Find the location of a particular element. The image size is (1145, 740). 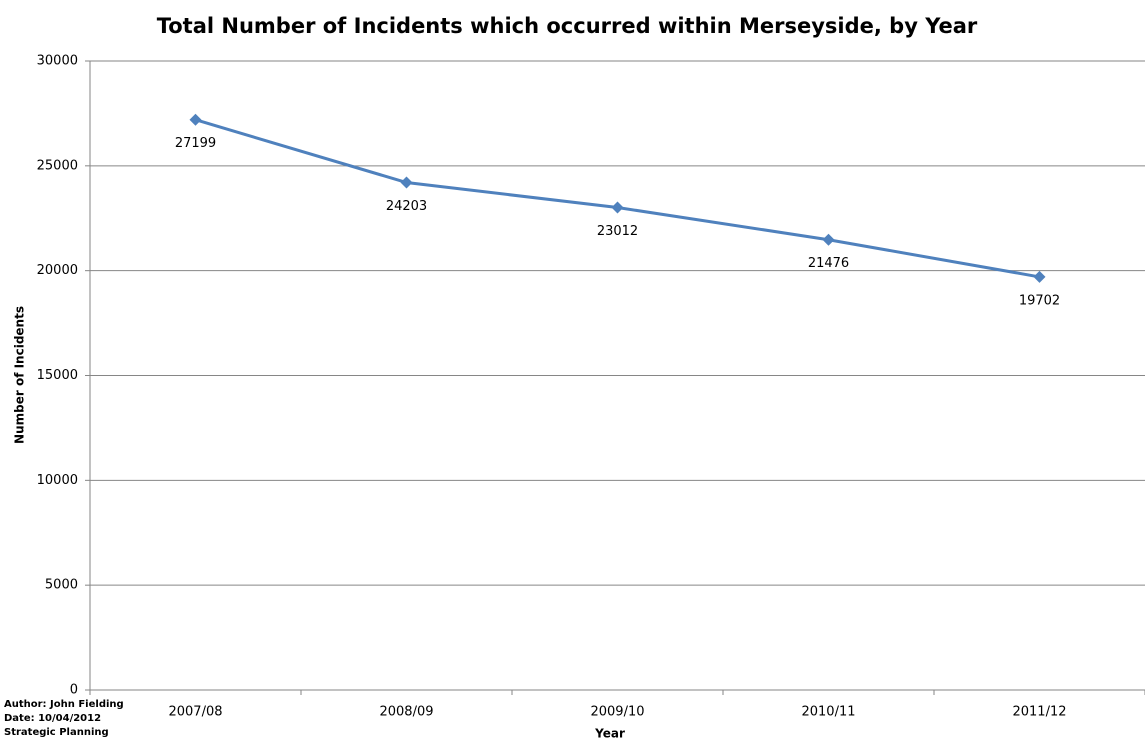

y-tick-label: 25000 is located at coordinates (57, 165).